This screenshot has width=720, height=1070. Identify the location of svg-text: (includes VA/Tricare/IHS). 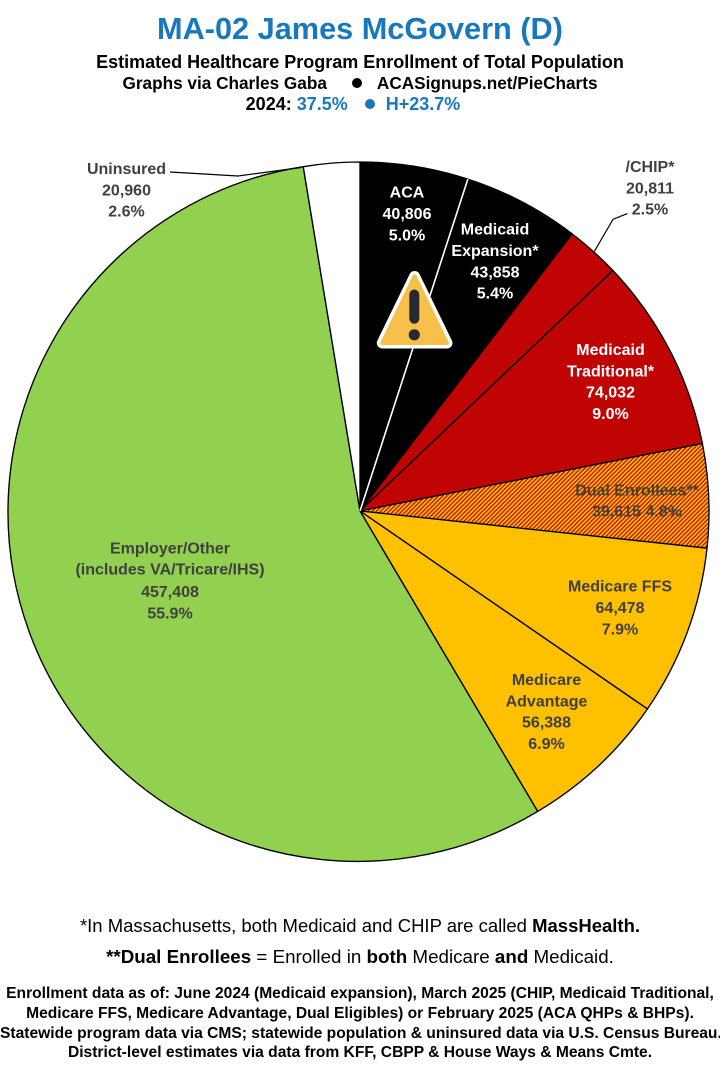
(169, 570).